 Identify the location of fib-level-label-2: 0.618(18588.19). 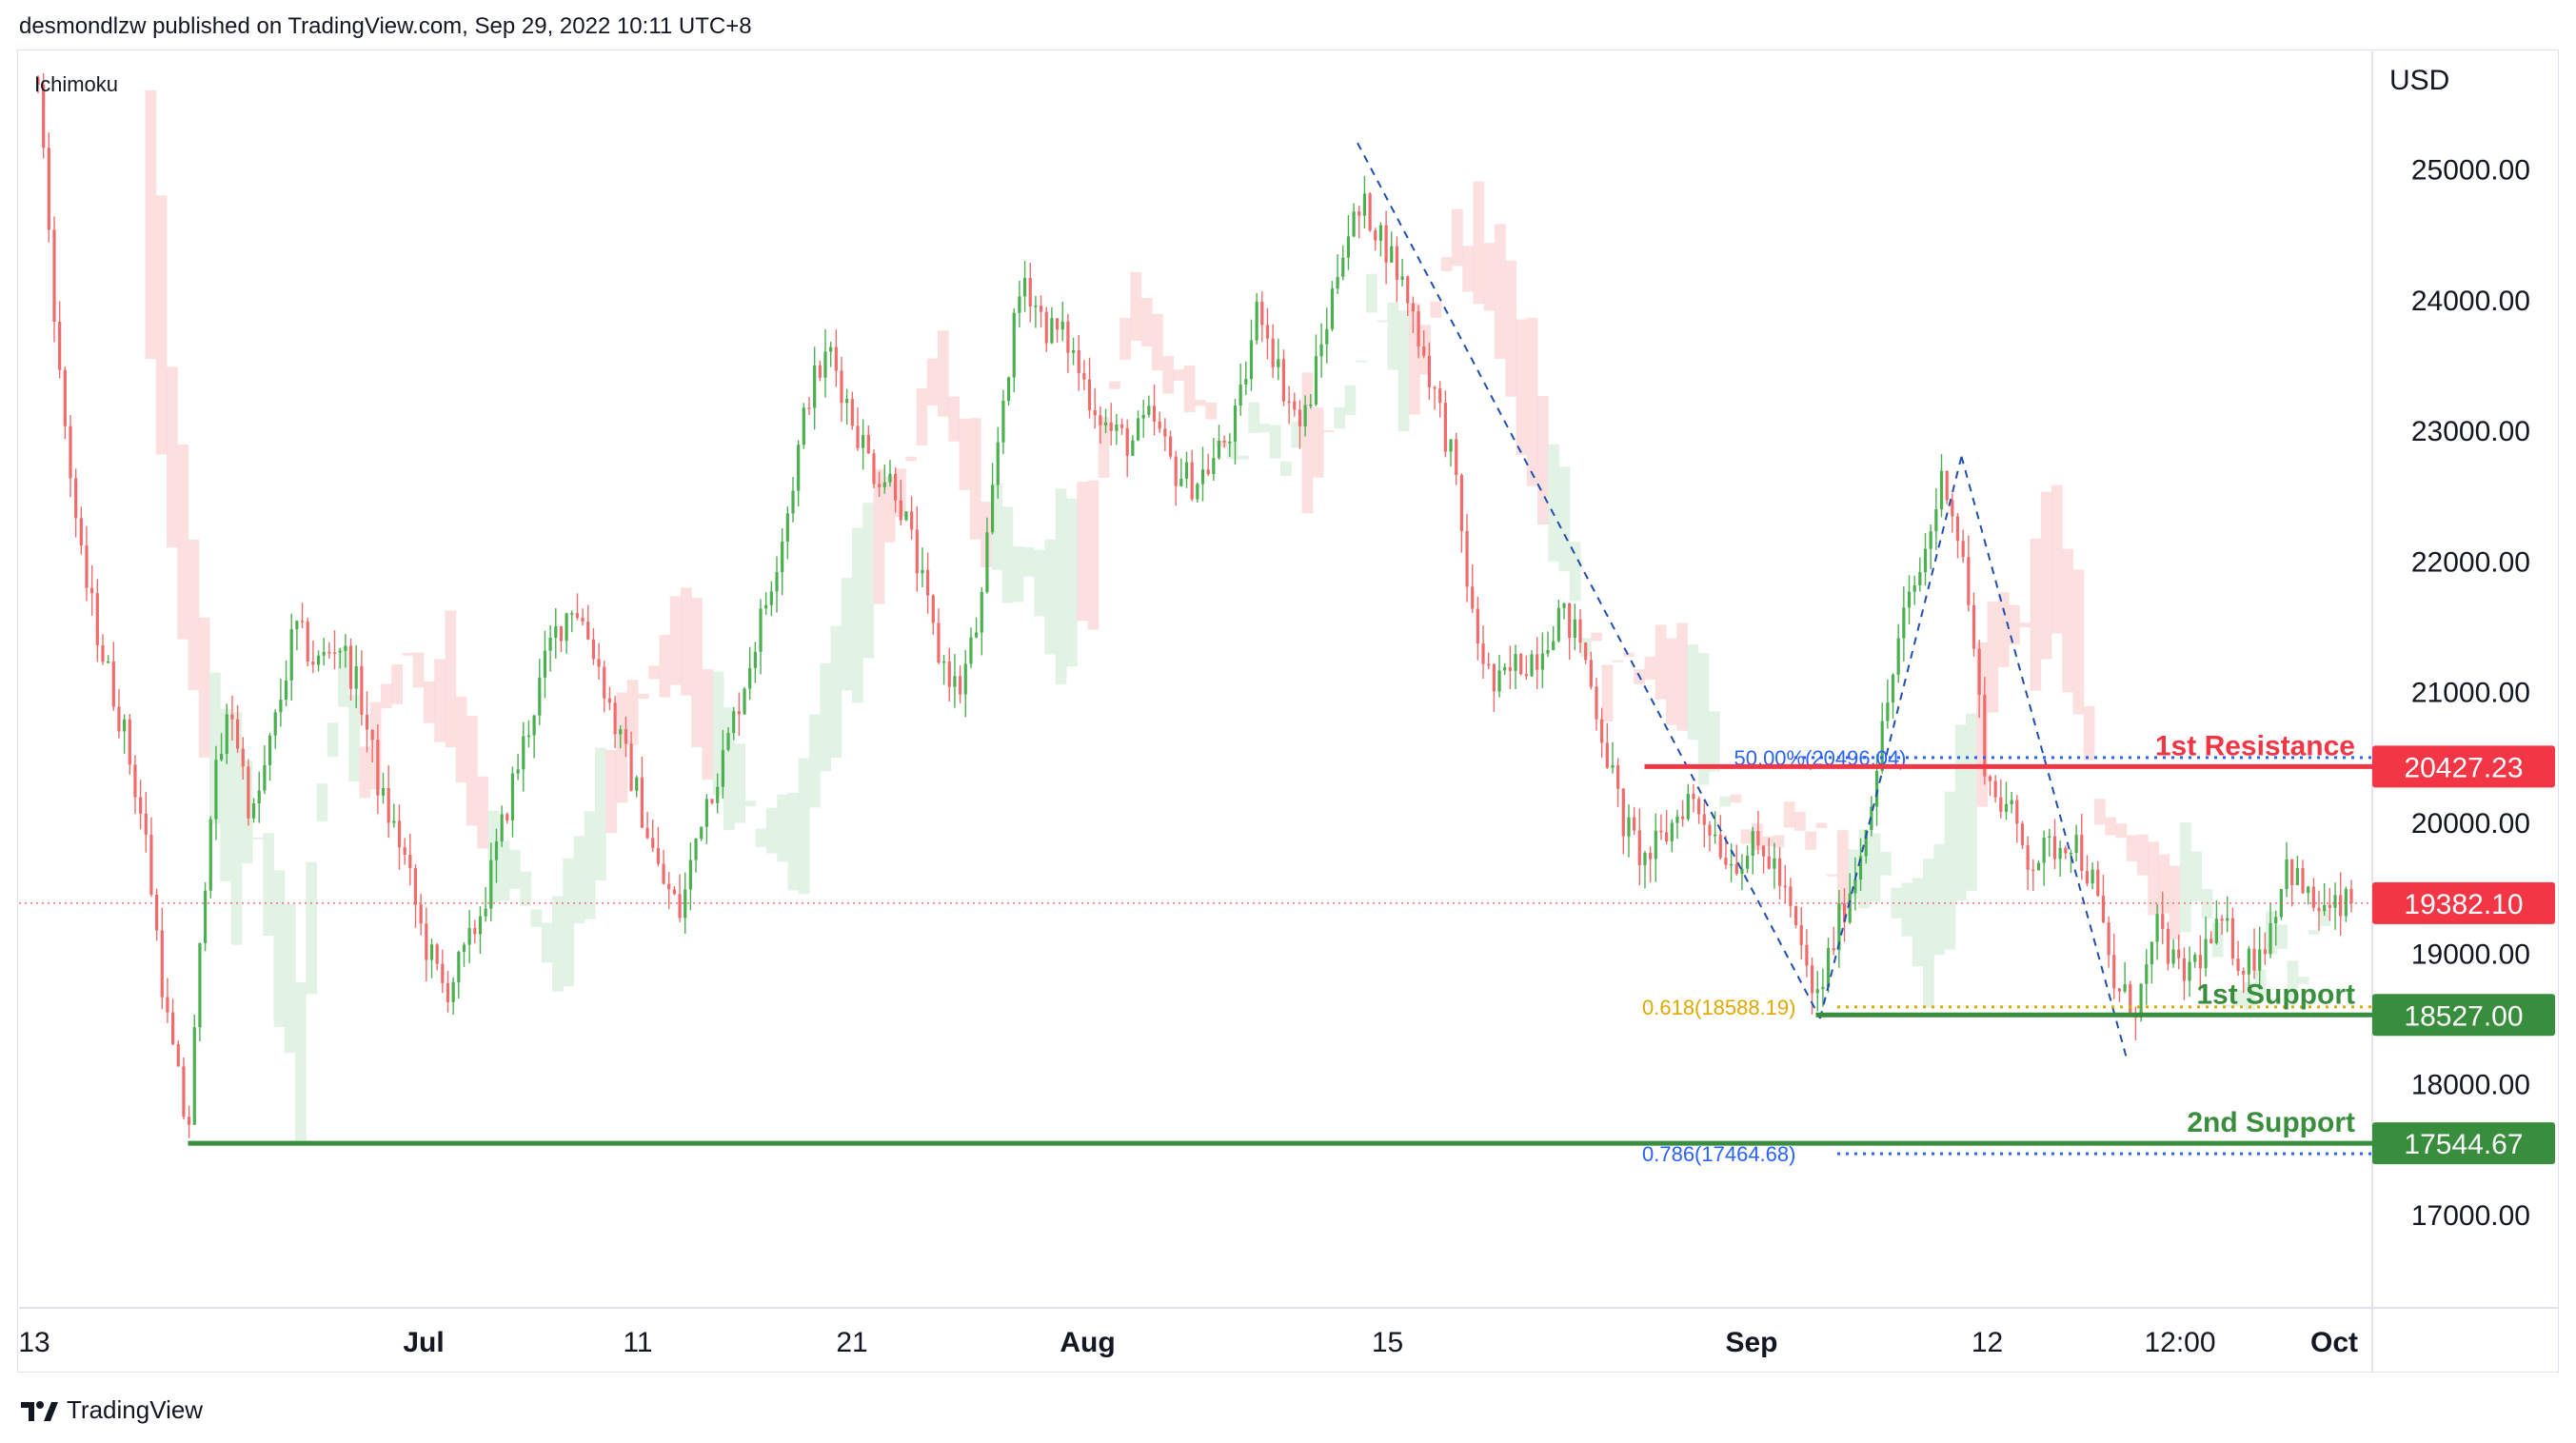
(1718, 1007).